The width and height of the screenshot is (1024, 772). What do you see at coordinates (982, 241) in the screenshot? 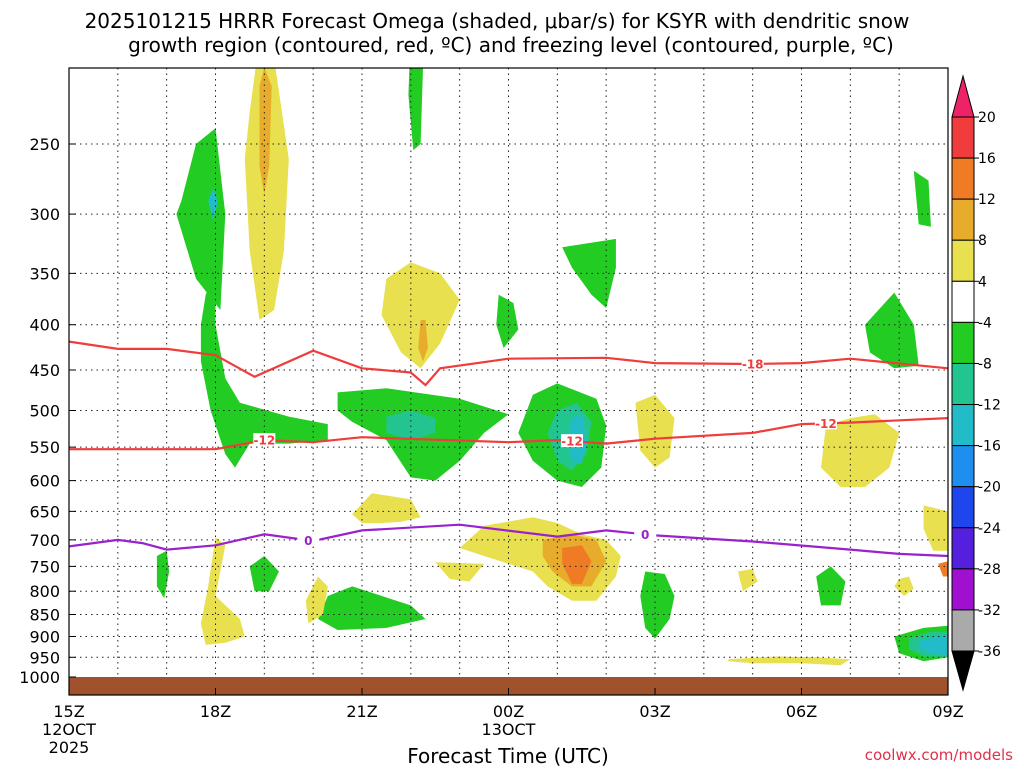
I see `colorbar-label-3: 8` at bounding box center [982, 241].